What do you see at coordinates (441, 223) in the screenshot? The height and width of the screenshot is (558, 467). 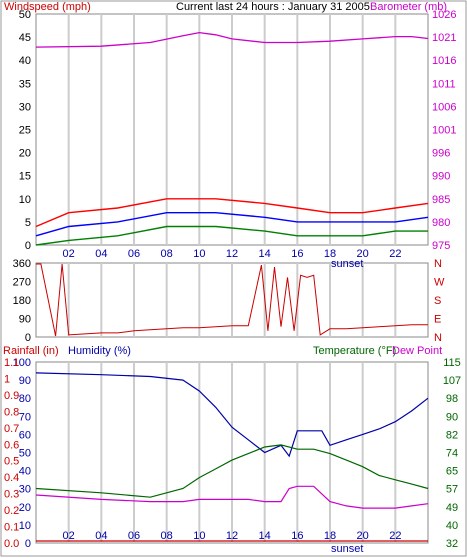 I see `barometer-y-tick-label: 980` at bounding box center [441, 223].